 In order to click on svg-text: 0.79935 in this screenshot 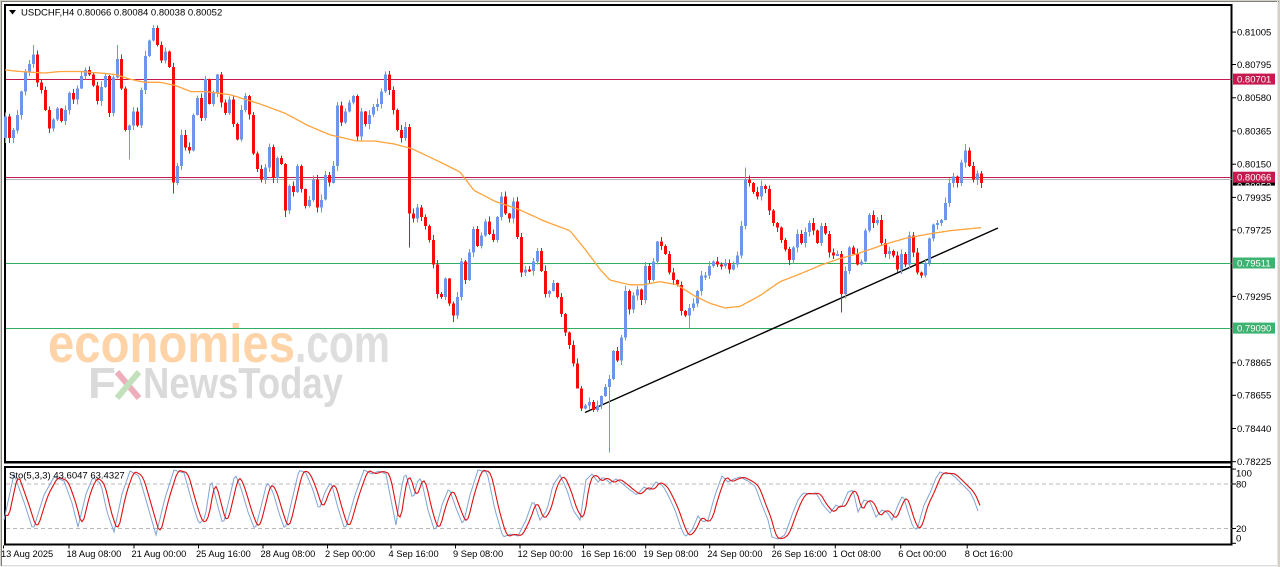, I will do `click(1254, 198)`.